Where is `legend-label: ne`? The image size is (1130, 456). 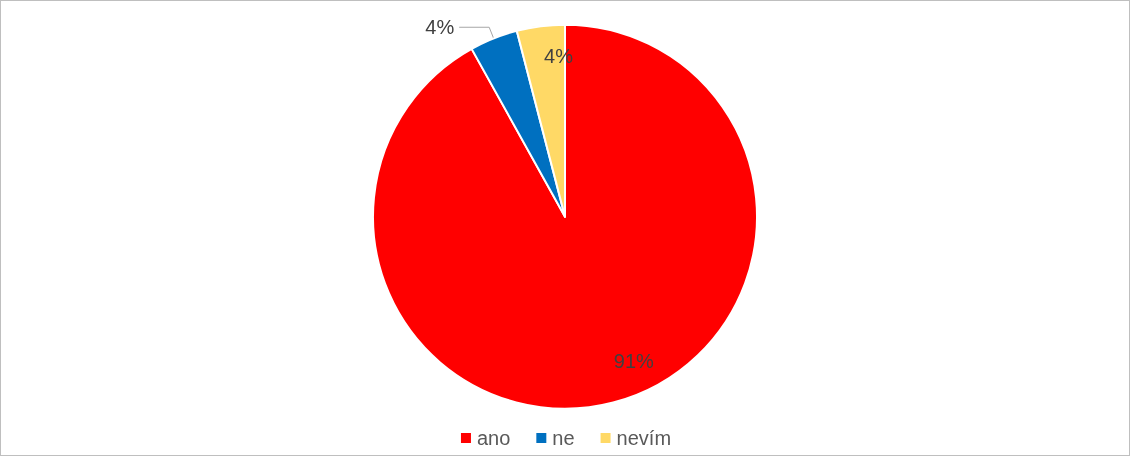
legend-label: ne is located at coordinates (563, 438).